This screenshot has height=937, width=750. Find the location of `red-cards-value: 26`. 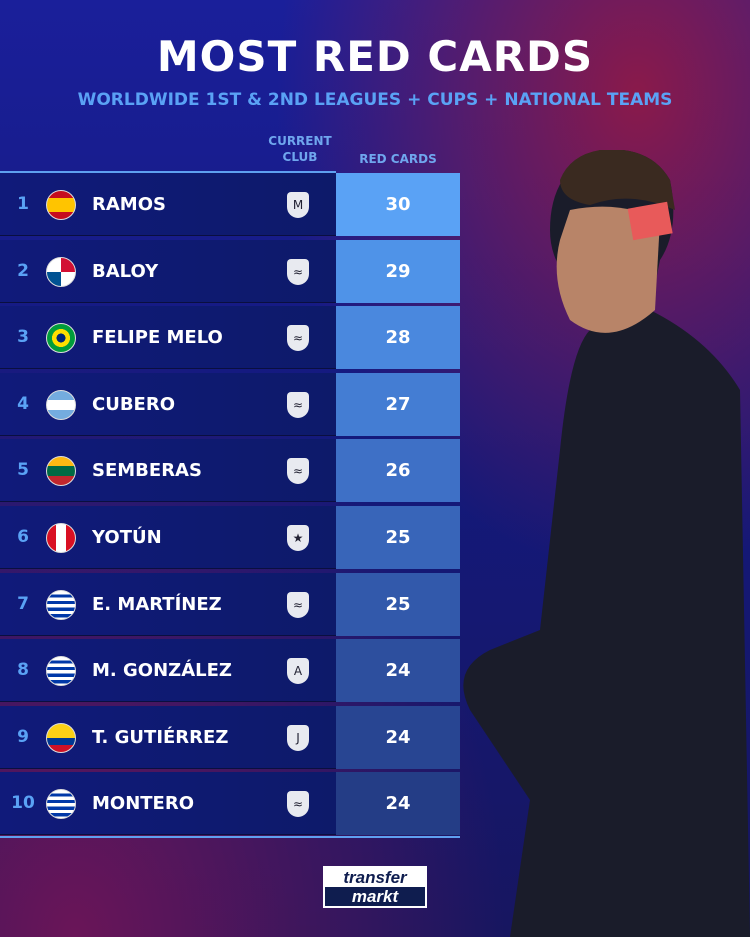

red-cards-value: 26 is located at coordinates (398, 471).